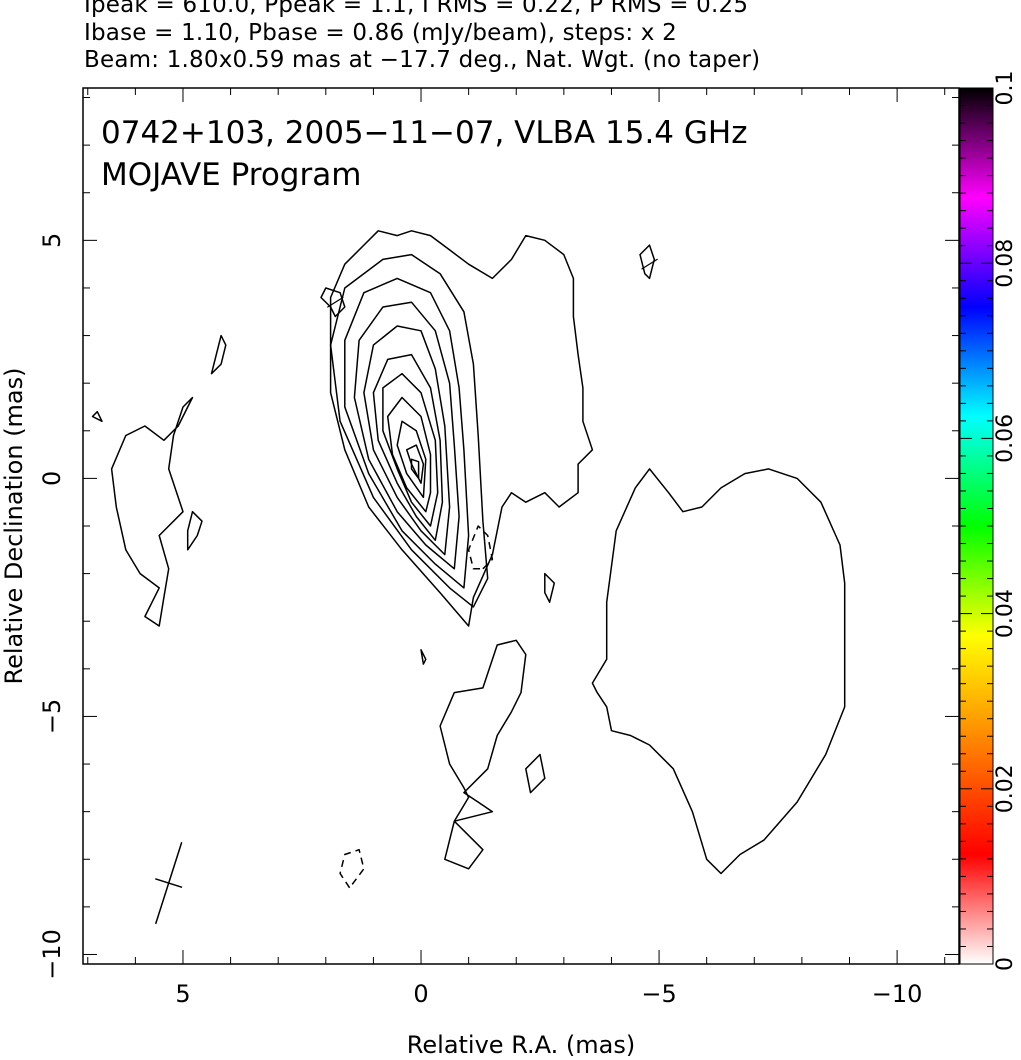 The width and height of the screenshot is (1021, 1060). Describe the element at coordinates (658, 994) in the screenshot. I see `x-tick-label: −5` at that location.